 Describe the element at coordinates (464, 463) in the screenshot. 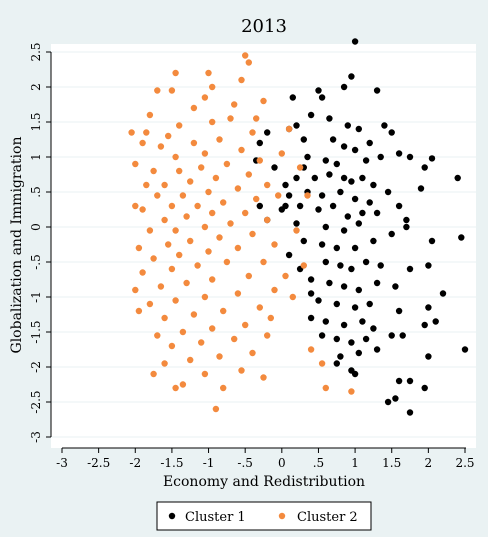

I see `x-tick-label-11: 2.5` at that location.